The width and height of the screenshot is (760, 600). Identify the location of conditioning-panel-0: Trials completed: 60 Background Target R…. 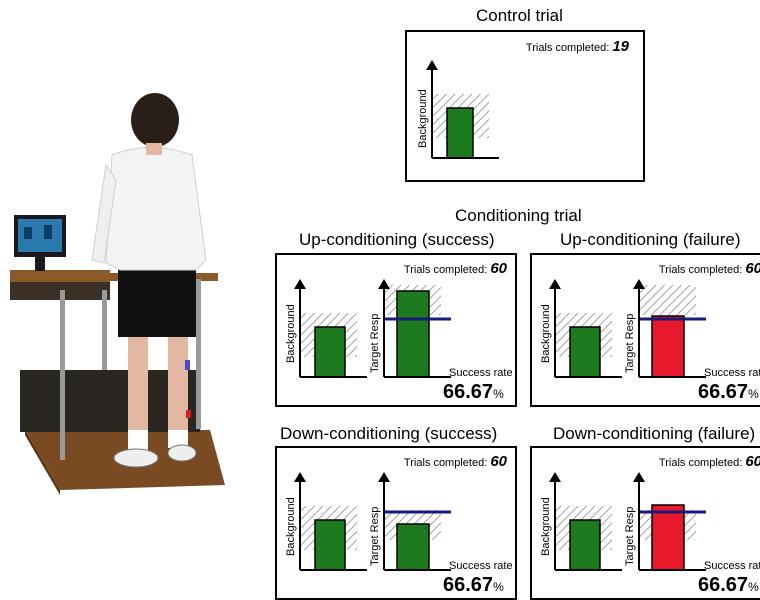
(396, 330).